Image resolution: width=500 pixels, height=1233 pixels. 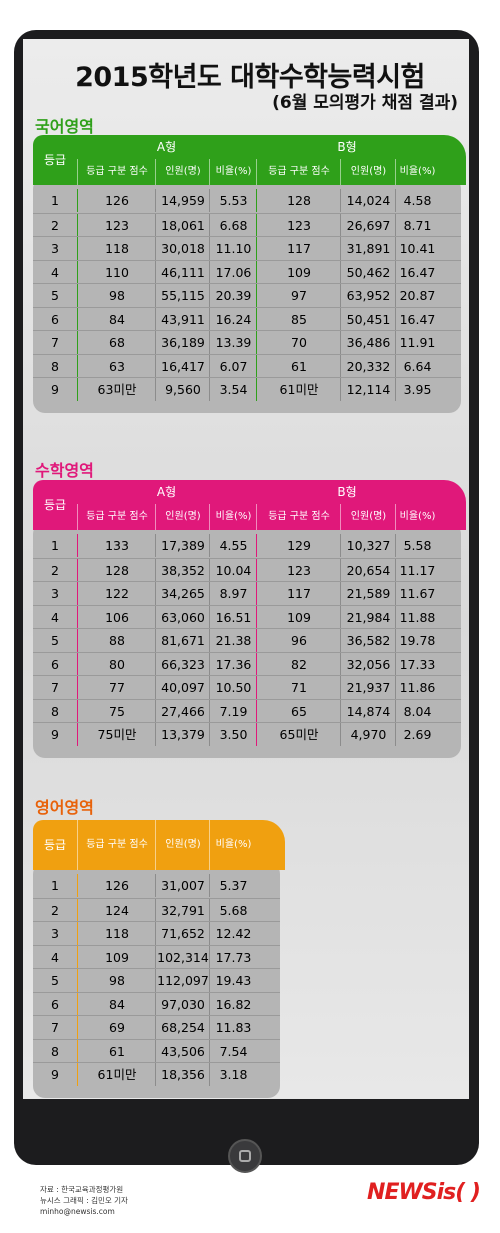 What do you see at coordinates (55, 225) in the screenshot?
I see `table-cell: 2` at bounding box center [55, 225].